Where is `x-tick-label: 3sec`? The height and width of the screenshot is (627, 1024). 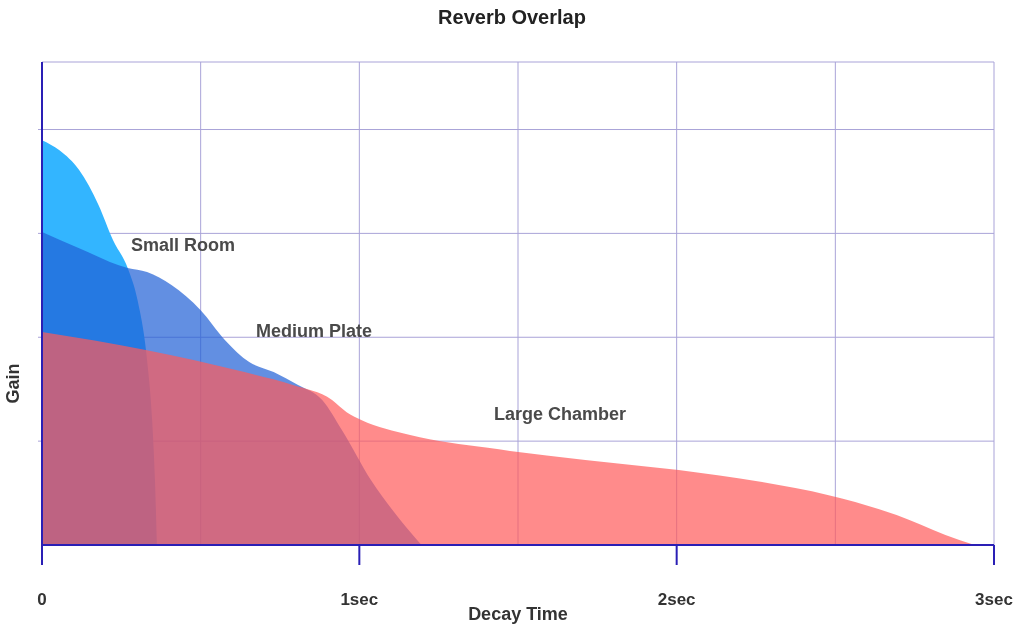 x-tick-label: 3sec is located at coordinates (994, 599).